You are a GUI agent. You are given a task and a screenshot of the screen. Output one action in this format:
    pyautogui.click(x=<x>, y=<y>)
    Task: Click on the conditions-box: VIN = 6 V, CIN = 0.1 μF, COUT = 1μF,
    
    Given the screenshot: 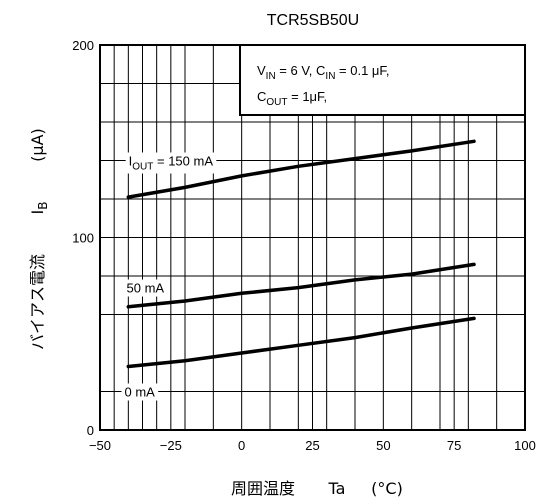 What is the action you would take?
    pyautogui.click(x=382, y=80)
    